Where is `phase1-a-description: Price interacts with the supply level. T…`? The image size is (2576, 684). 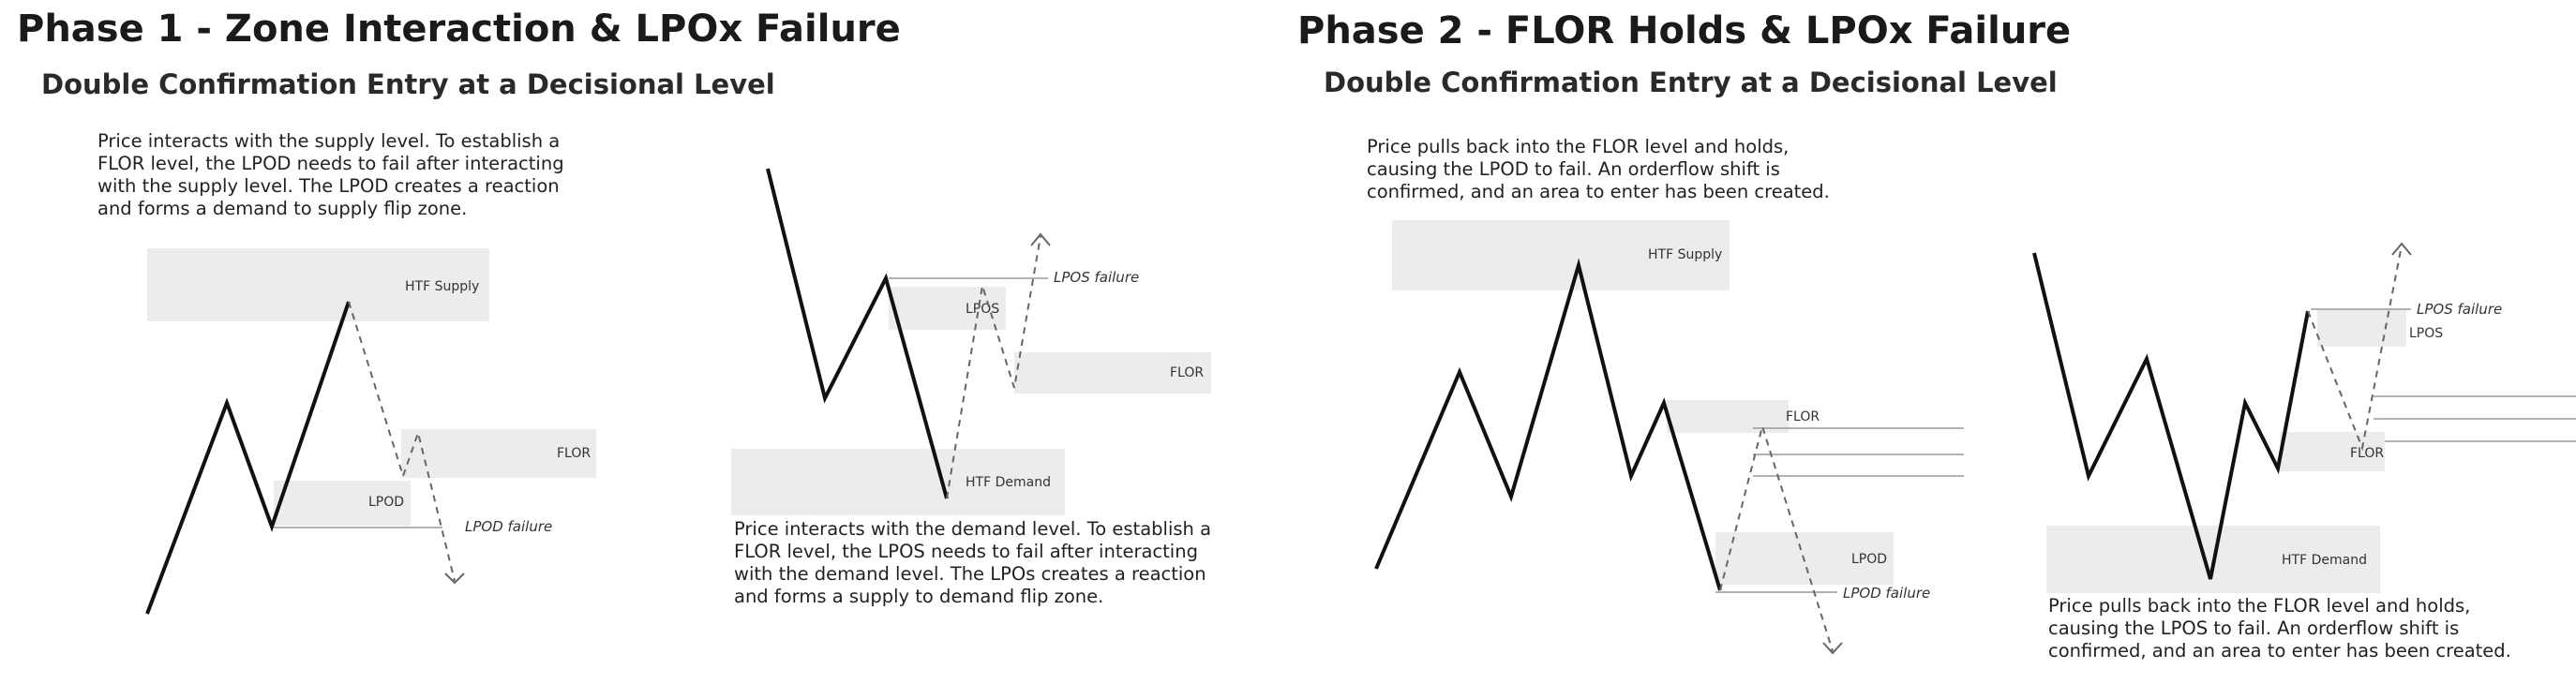
phase1-a-description: Price interacts with the supply level. T… is located at coordinates (334, 174).